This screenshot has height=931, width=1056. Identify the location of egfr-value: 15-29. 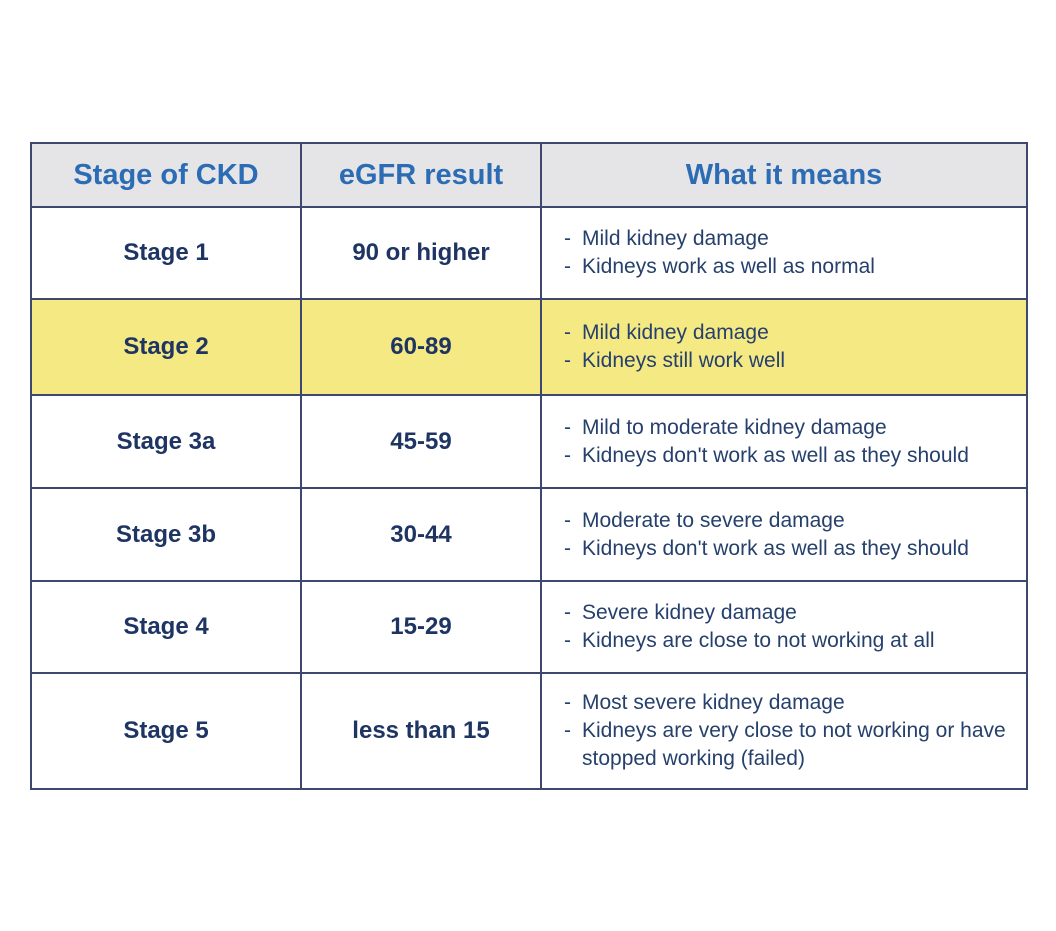
(421, 627).